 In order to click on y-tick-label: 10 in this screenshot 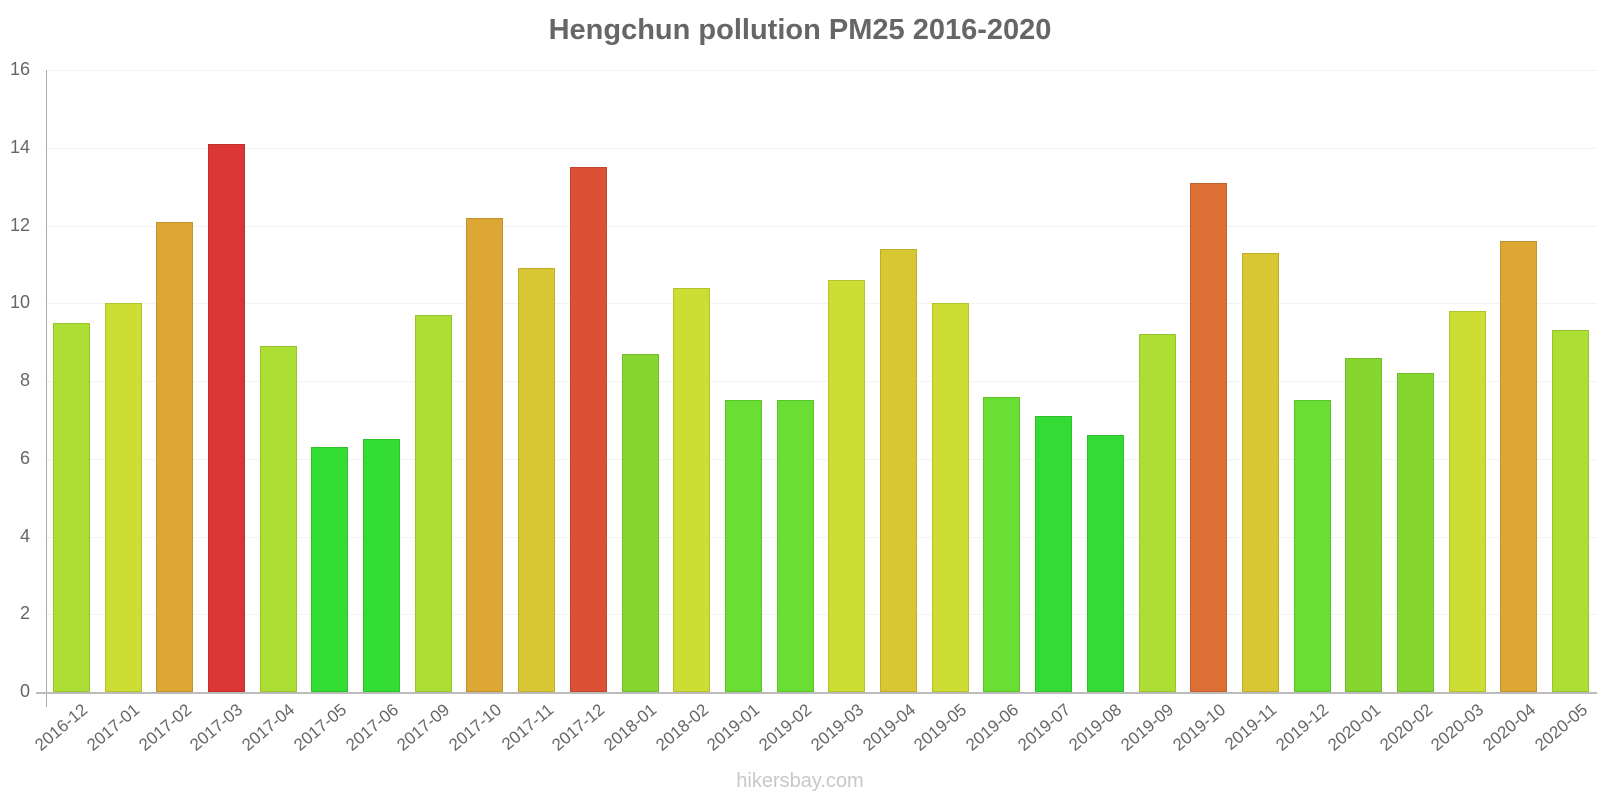, I will do `click(19, 302)`.